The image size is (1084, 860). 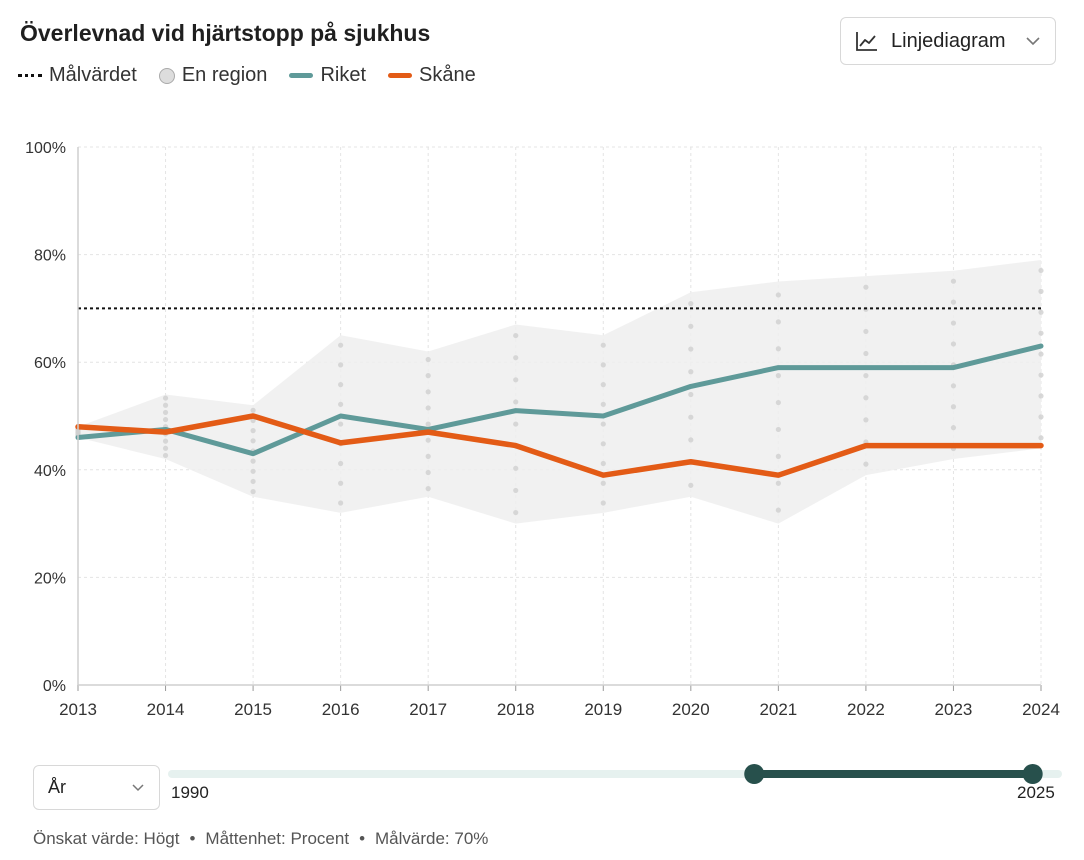 I want to click on x-tick-label: 2014, so click(x=166, y=709).